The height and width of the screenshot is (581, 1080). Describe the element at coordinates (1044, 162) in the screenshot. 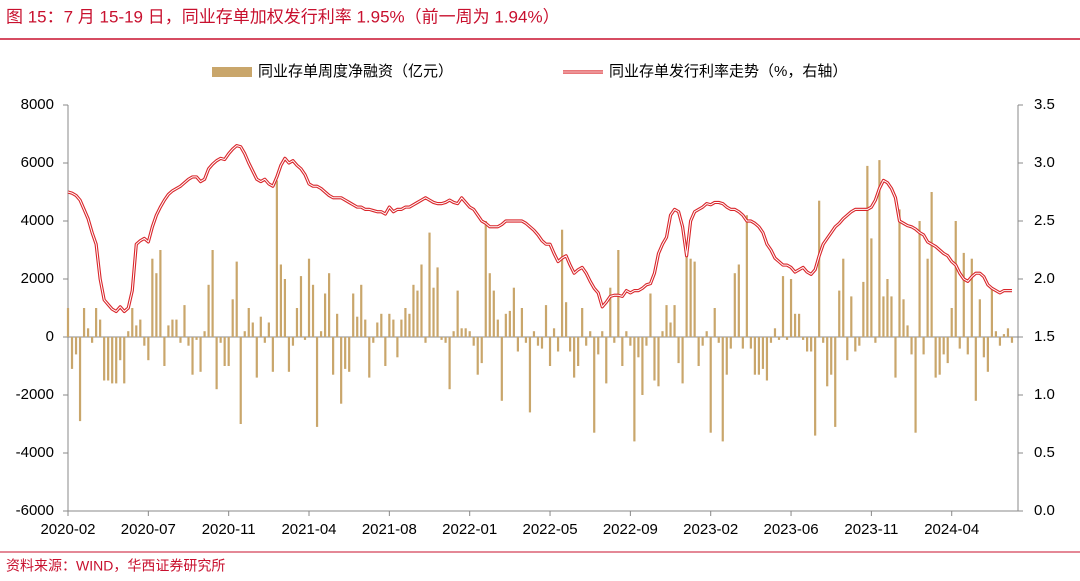

I see `y2-tick-label: 3.0` at that location.